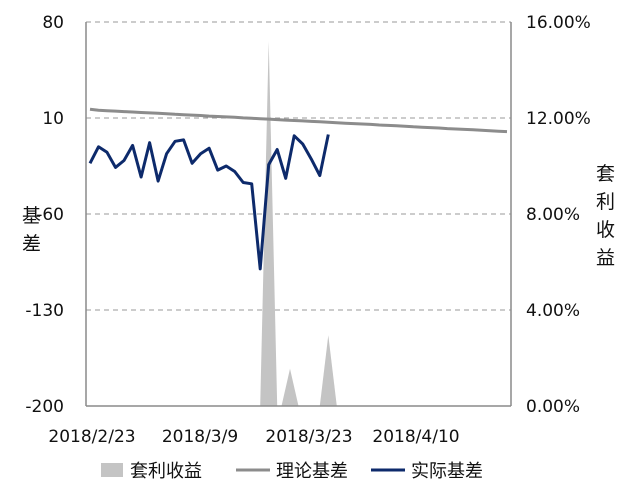  Describe the element at coordinates (447, 471) in the screenshot. I see `legend-label-actual: 实际基差` at that location.